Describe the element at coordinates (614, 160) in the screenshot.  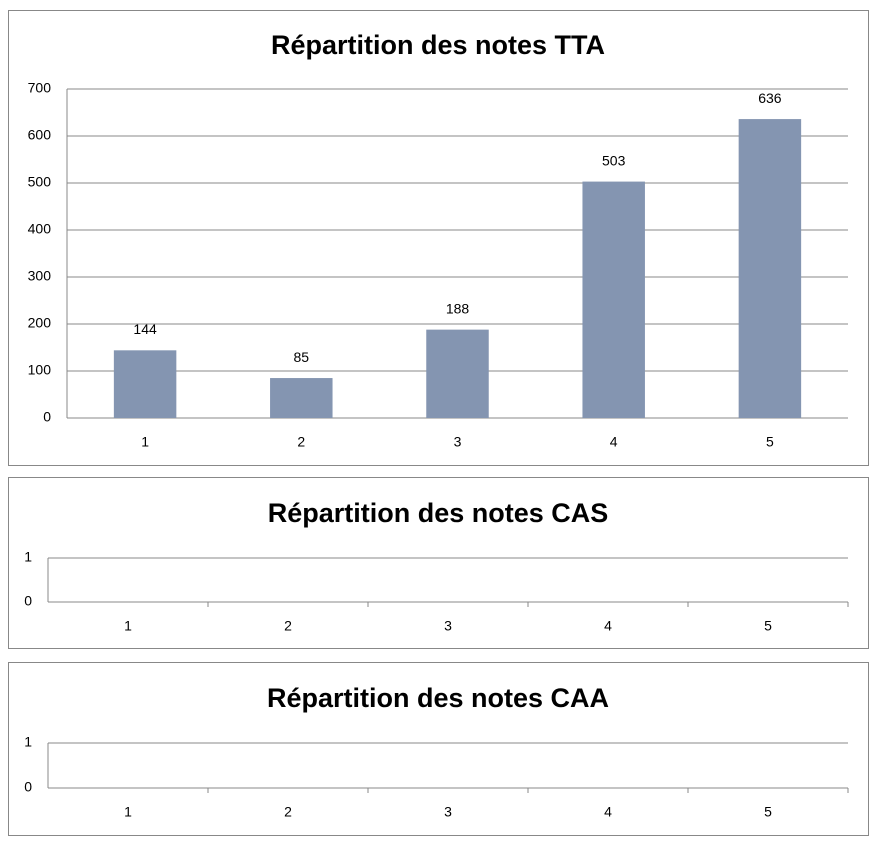
I see `data-label: 503` at that location.